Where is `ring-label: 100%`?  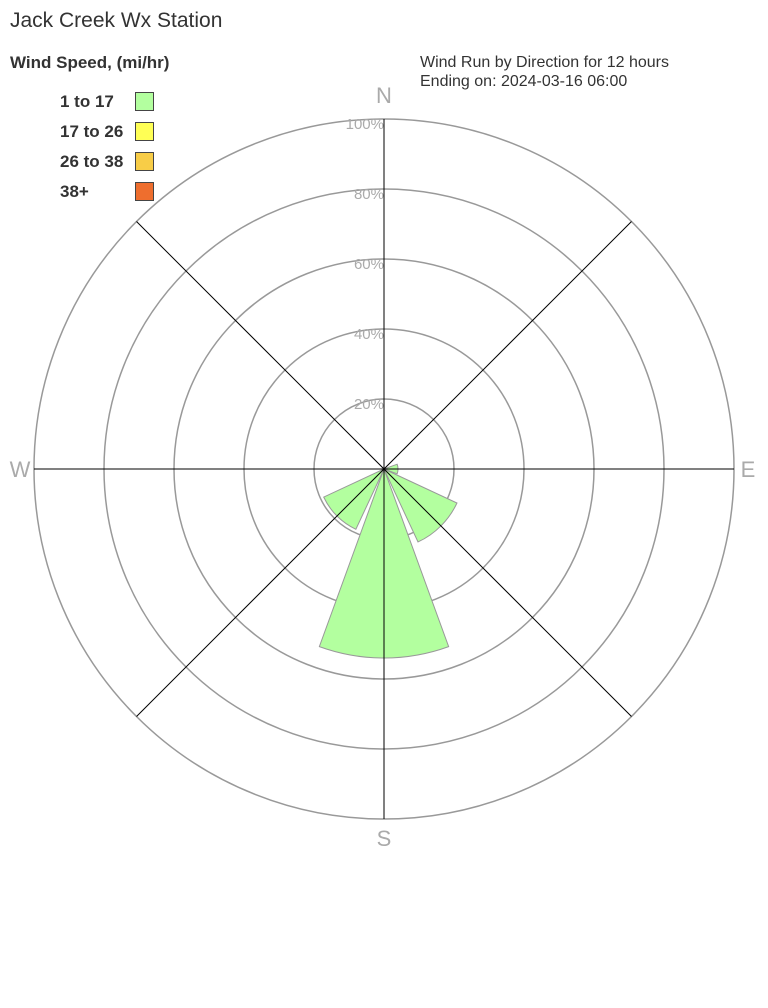 ring-label: 100% is located at coordinates (365, 124).